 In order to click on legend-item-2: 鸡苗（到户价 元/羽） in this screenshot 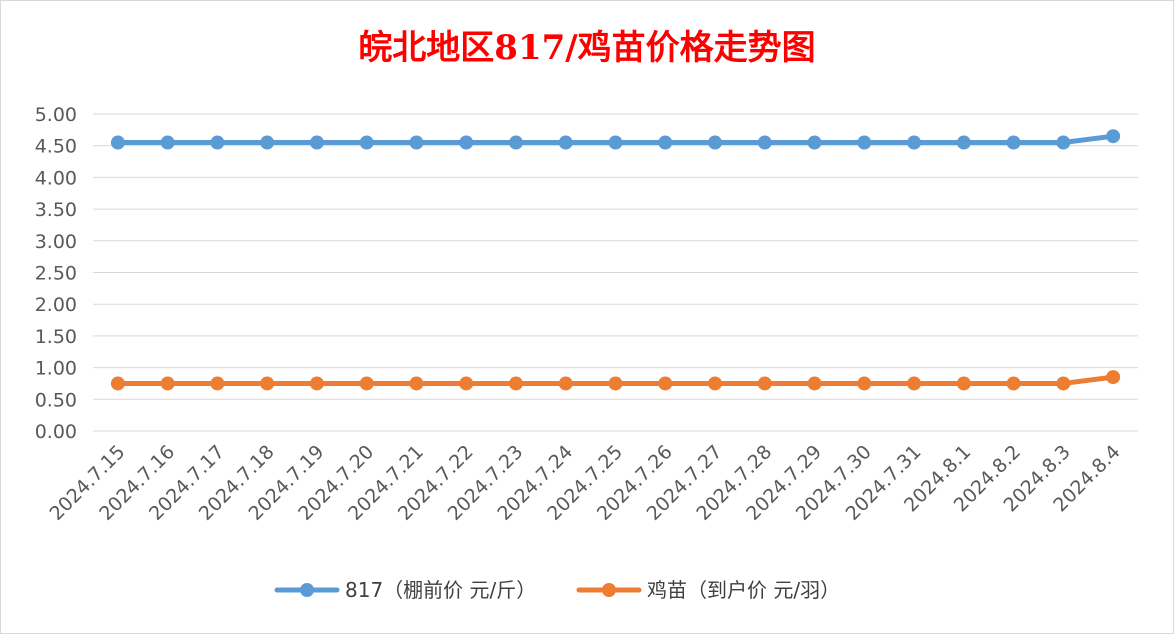, I will do `click(708, 590)`.